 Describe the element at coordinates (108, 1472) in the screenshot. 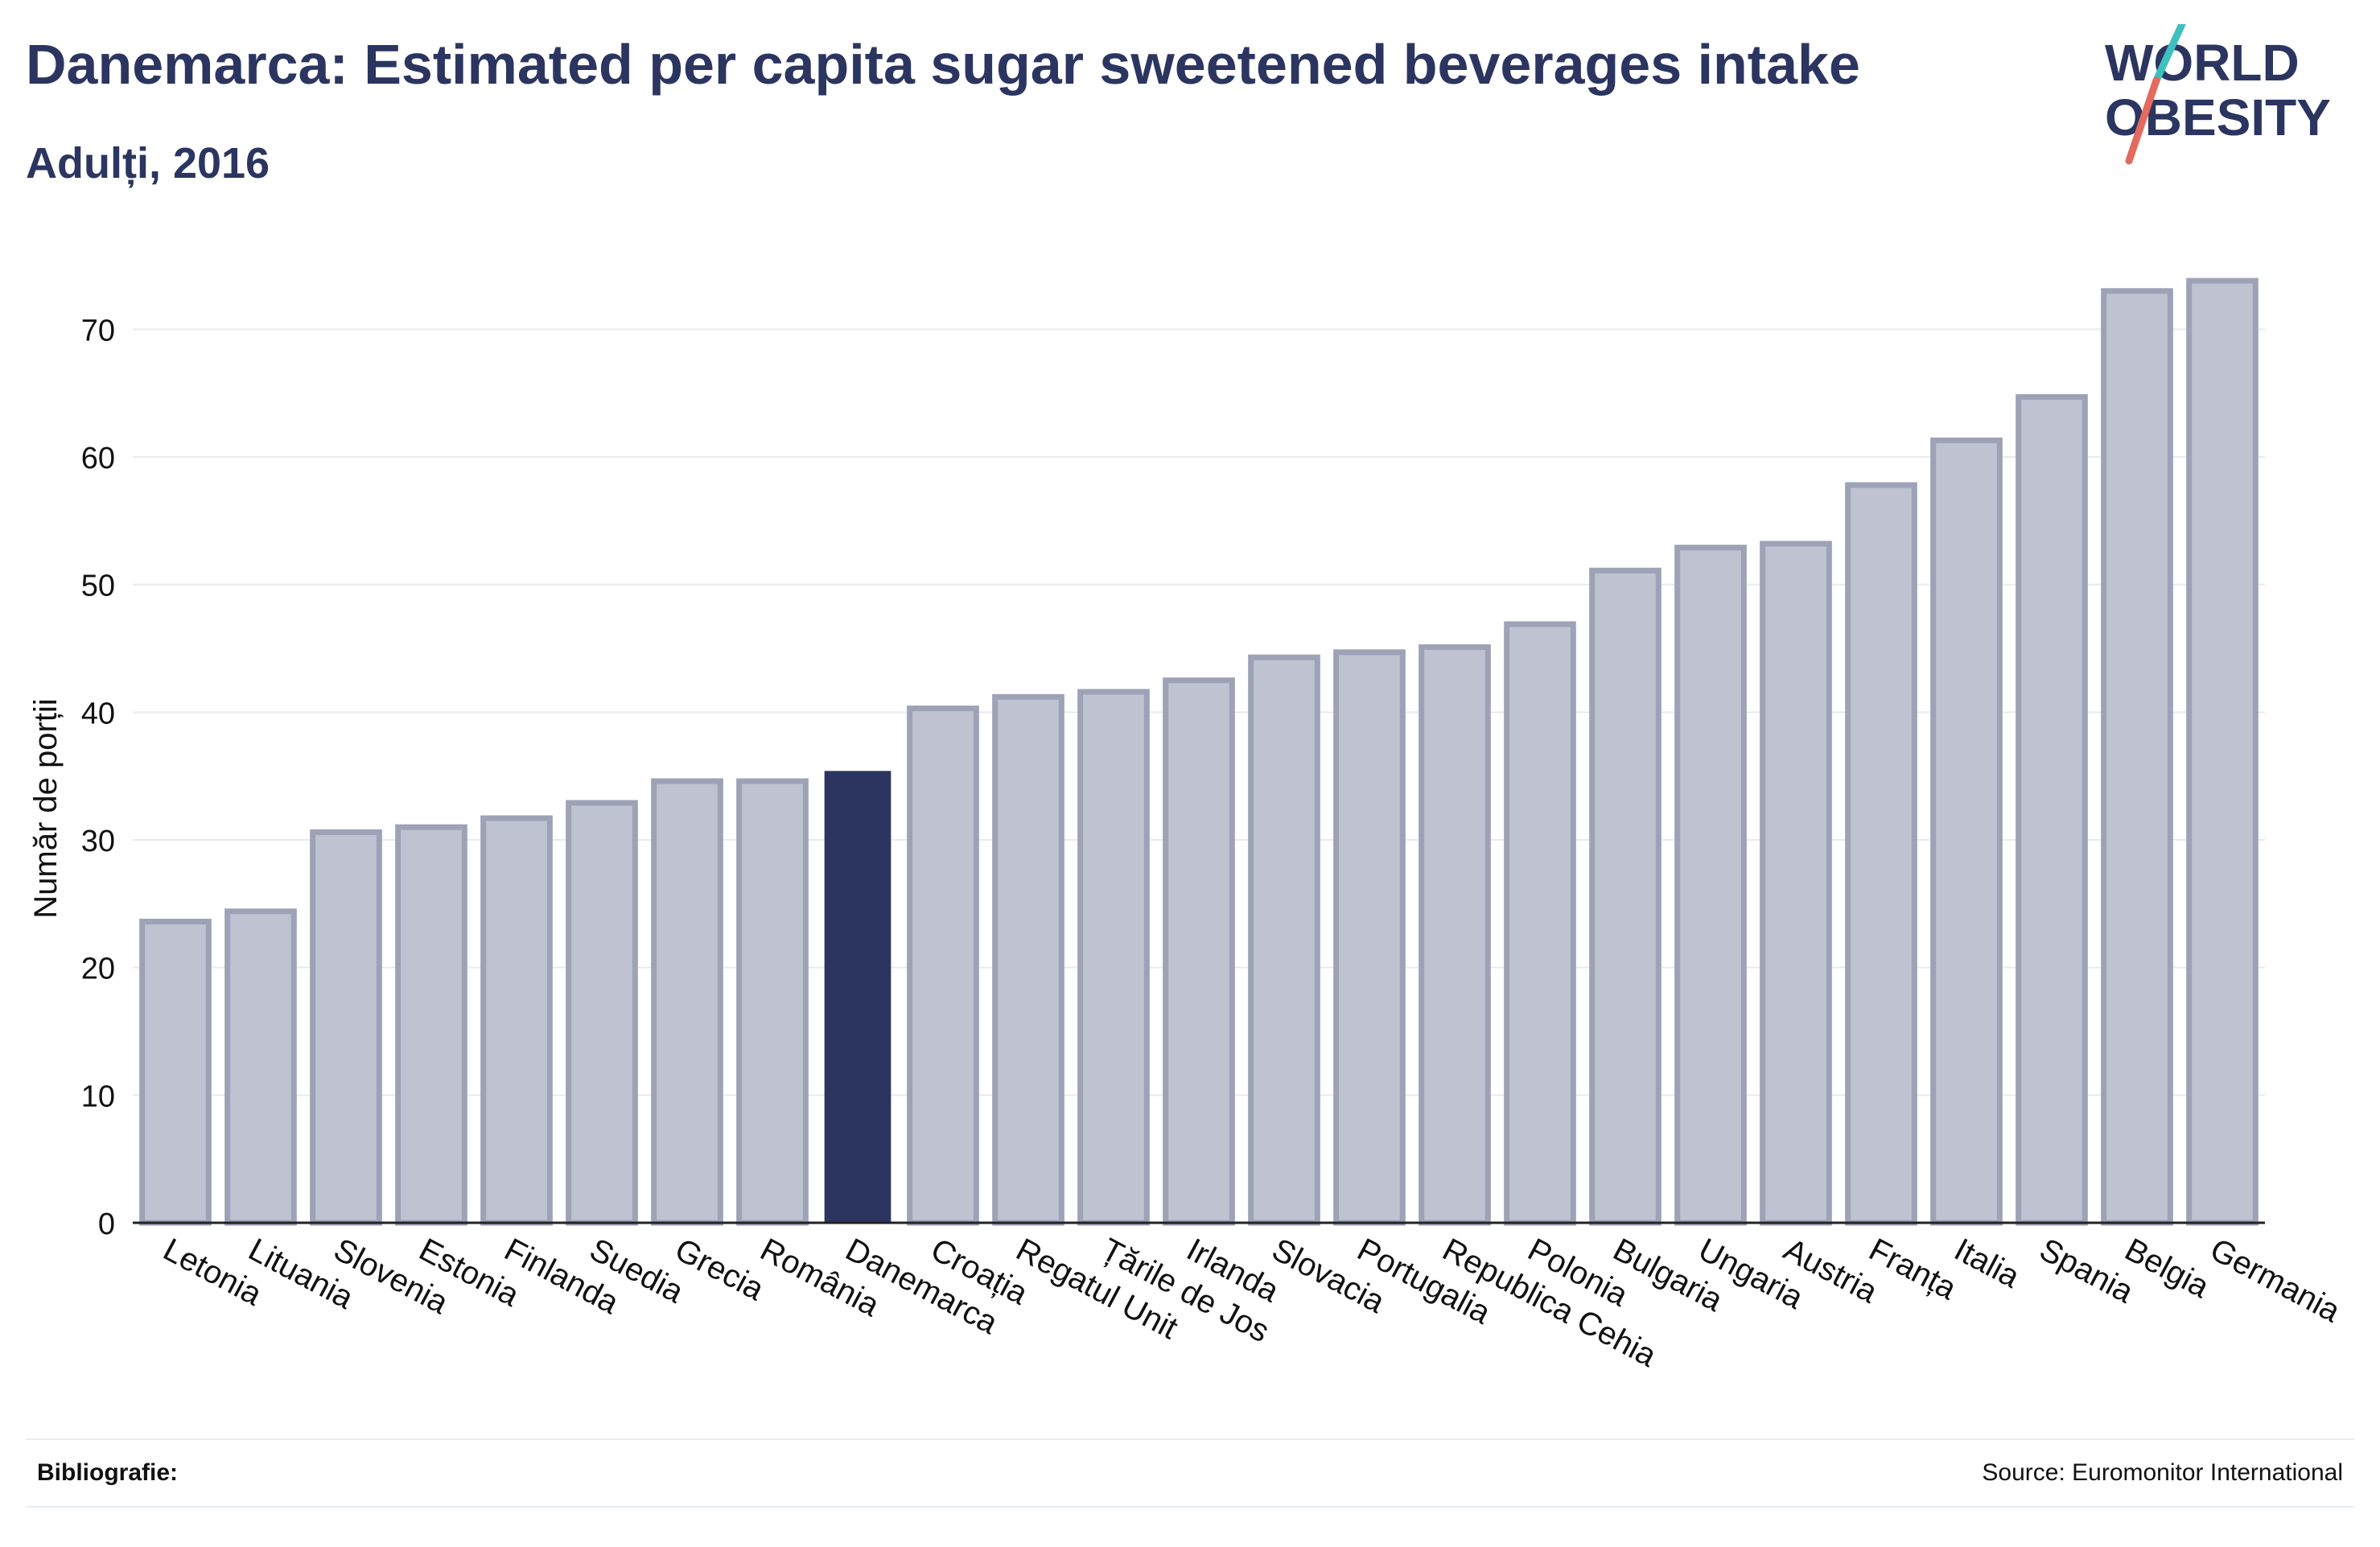

I see `bibliography-label: Bibliografie:` at that location.